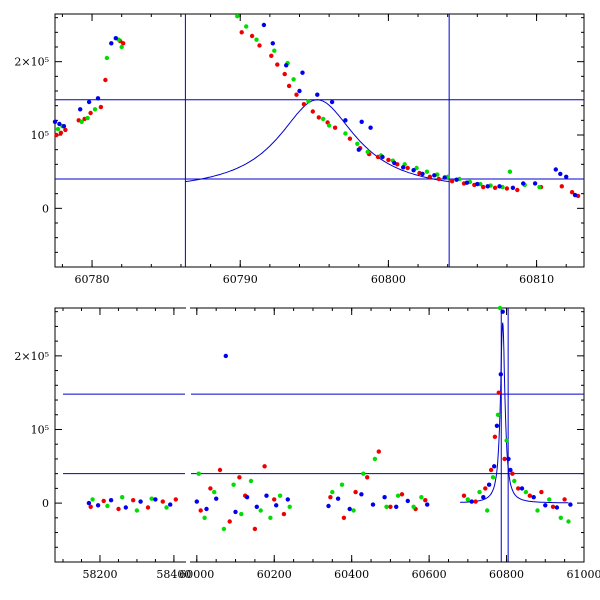 The height and width of the screenshot is (600, 600). What do you see at coordinates (240, 279) in the screenshot?
I see `x-tick-label: 60790` at bounding box center [240, 279].